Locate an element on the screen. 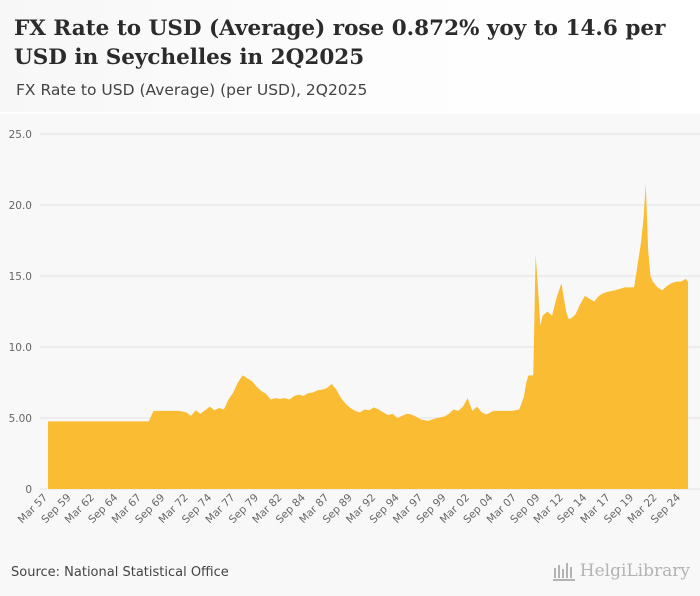 This screenshot has width=700, height=596. library-columns-icon is located at coordinates (563, 572).